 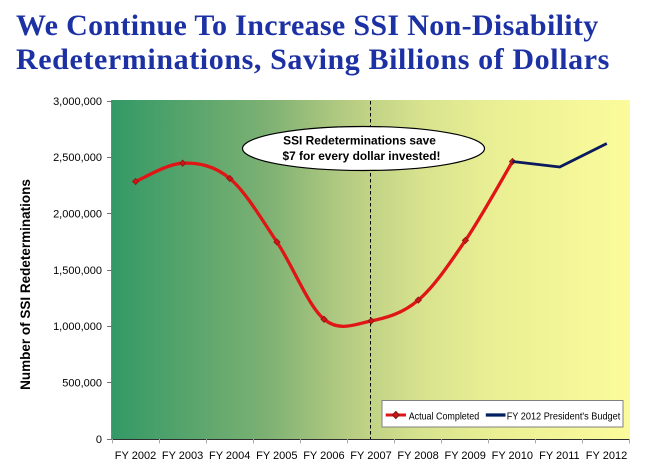 What do you see at coordinates (359, 141) in the screenshot?
I see `svg-text: SSI Redeterminations save` at bounding box center [359, 141].